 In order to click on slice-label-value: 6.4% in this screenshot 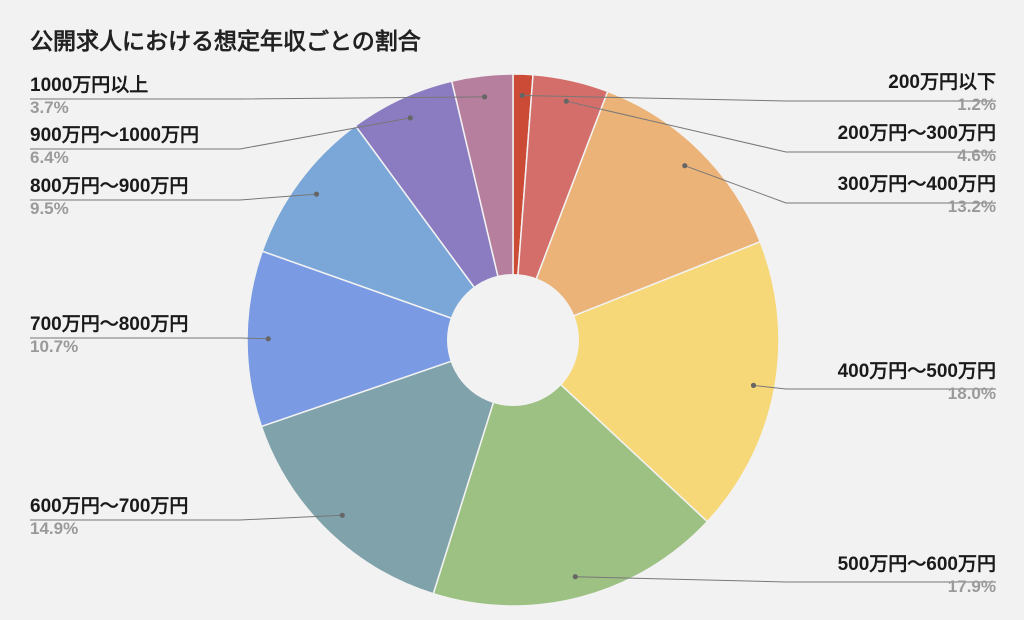, I will do `click(49, 157)`.